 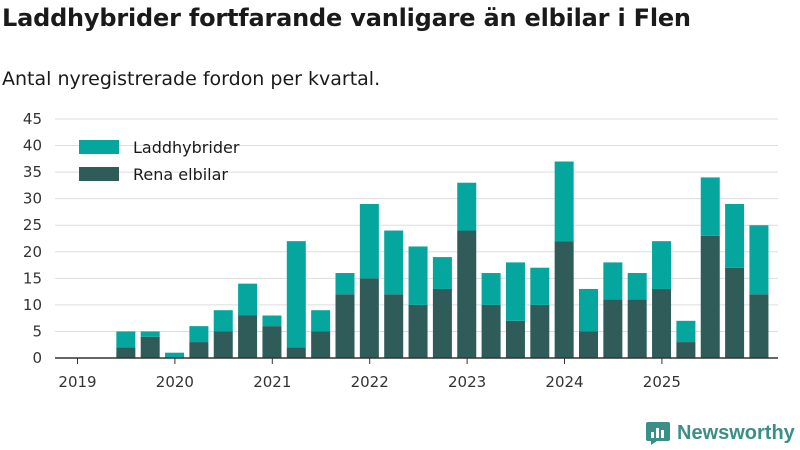 What do you see at coordinates (515, 339) in the screenshot?
I see `bar-ev-2023-Q2` at bounding box center [515, 339].